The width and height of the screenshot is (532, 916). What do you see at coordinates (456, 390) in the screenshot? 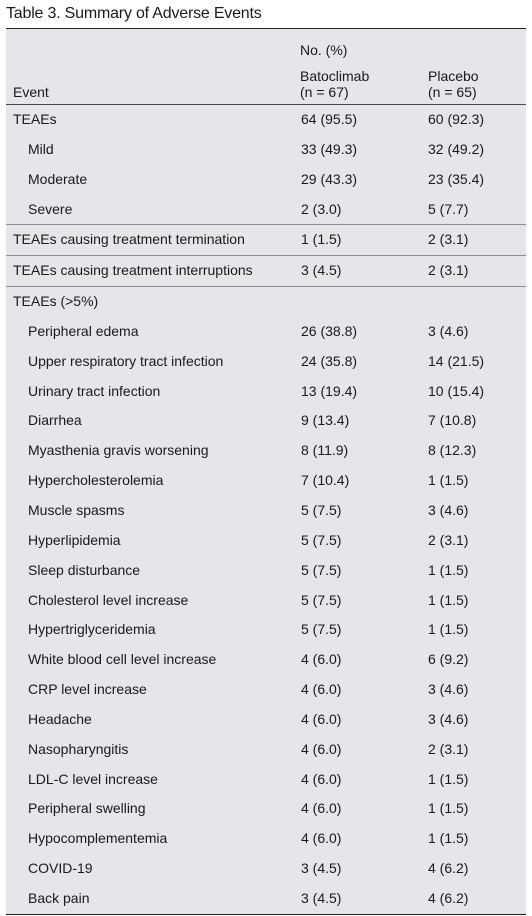
I see `placebo-cell: 10 (15.4)` at bounding box center [456, 390].